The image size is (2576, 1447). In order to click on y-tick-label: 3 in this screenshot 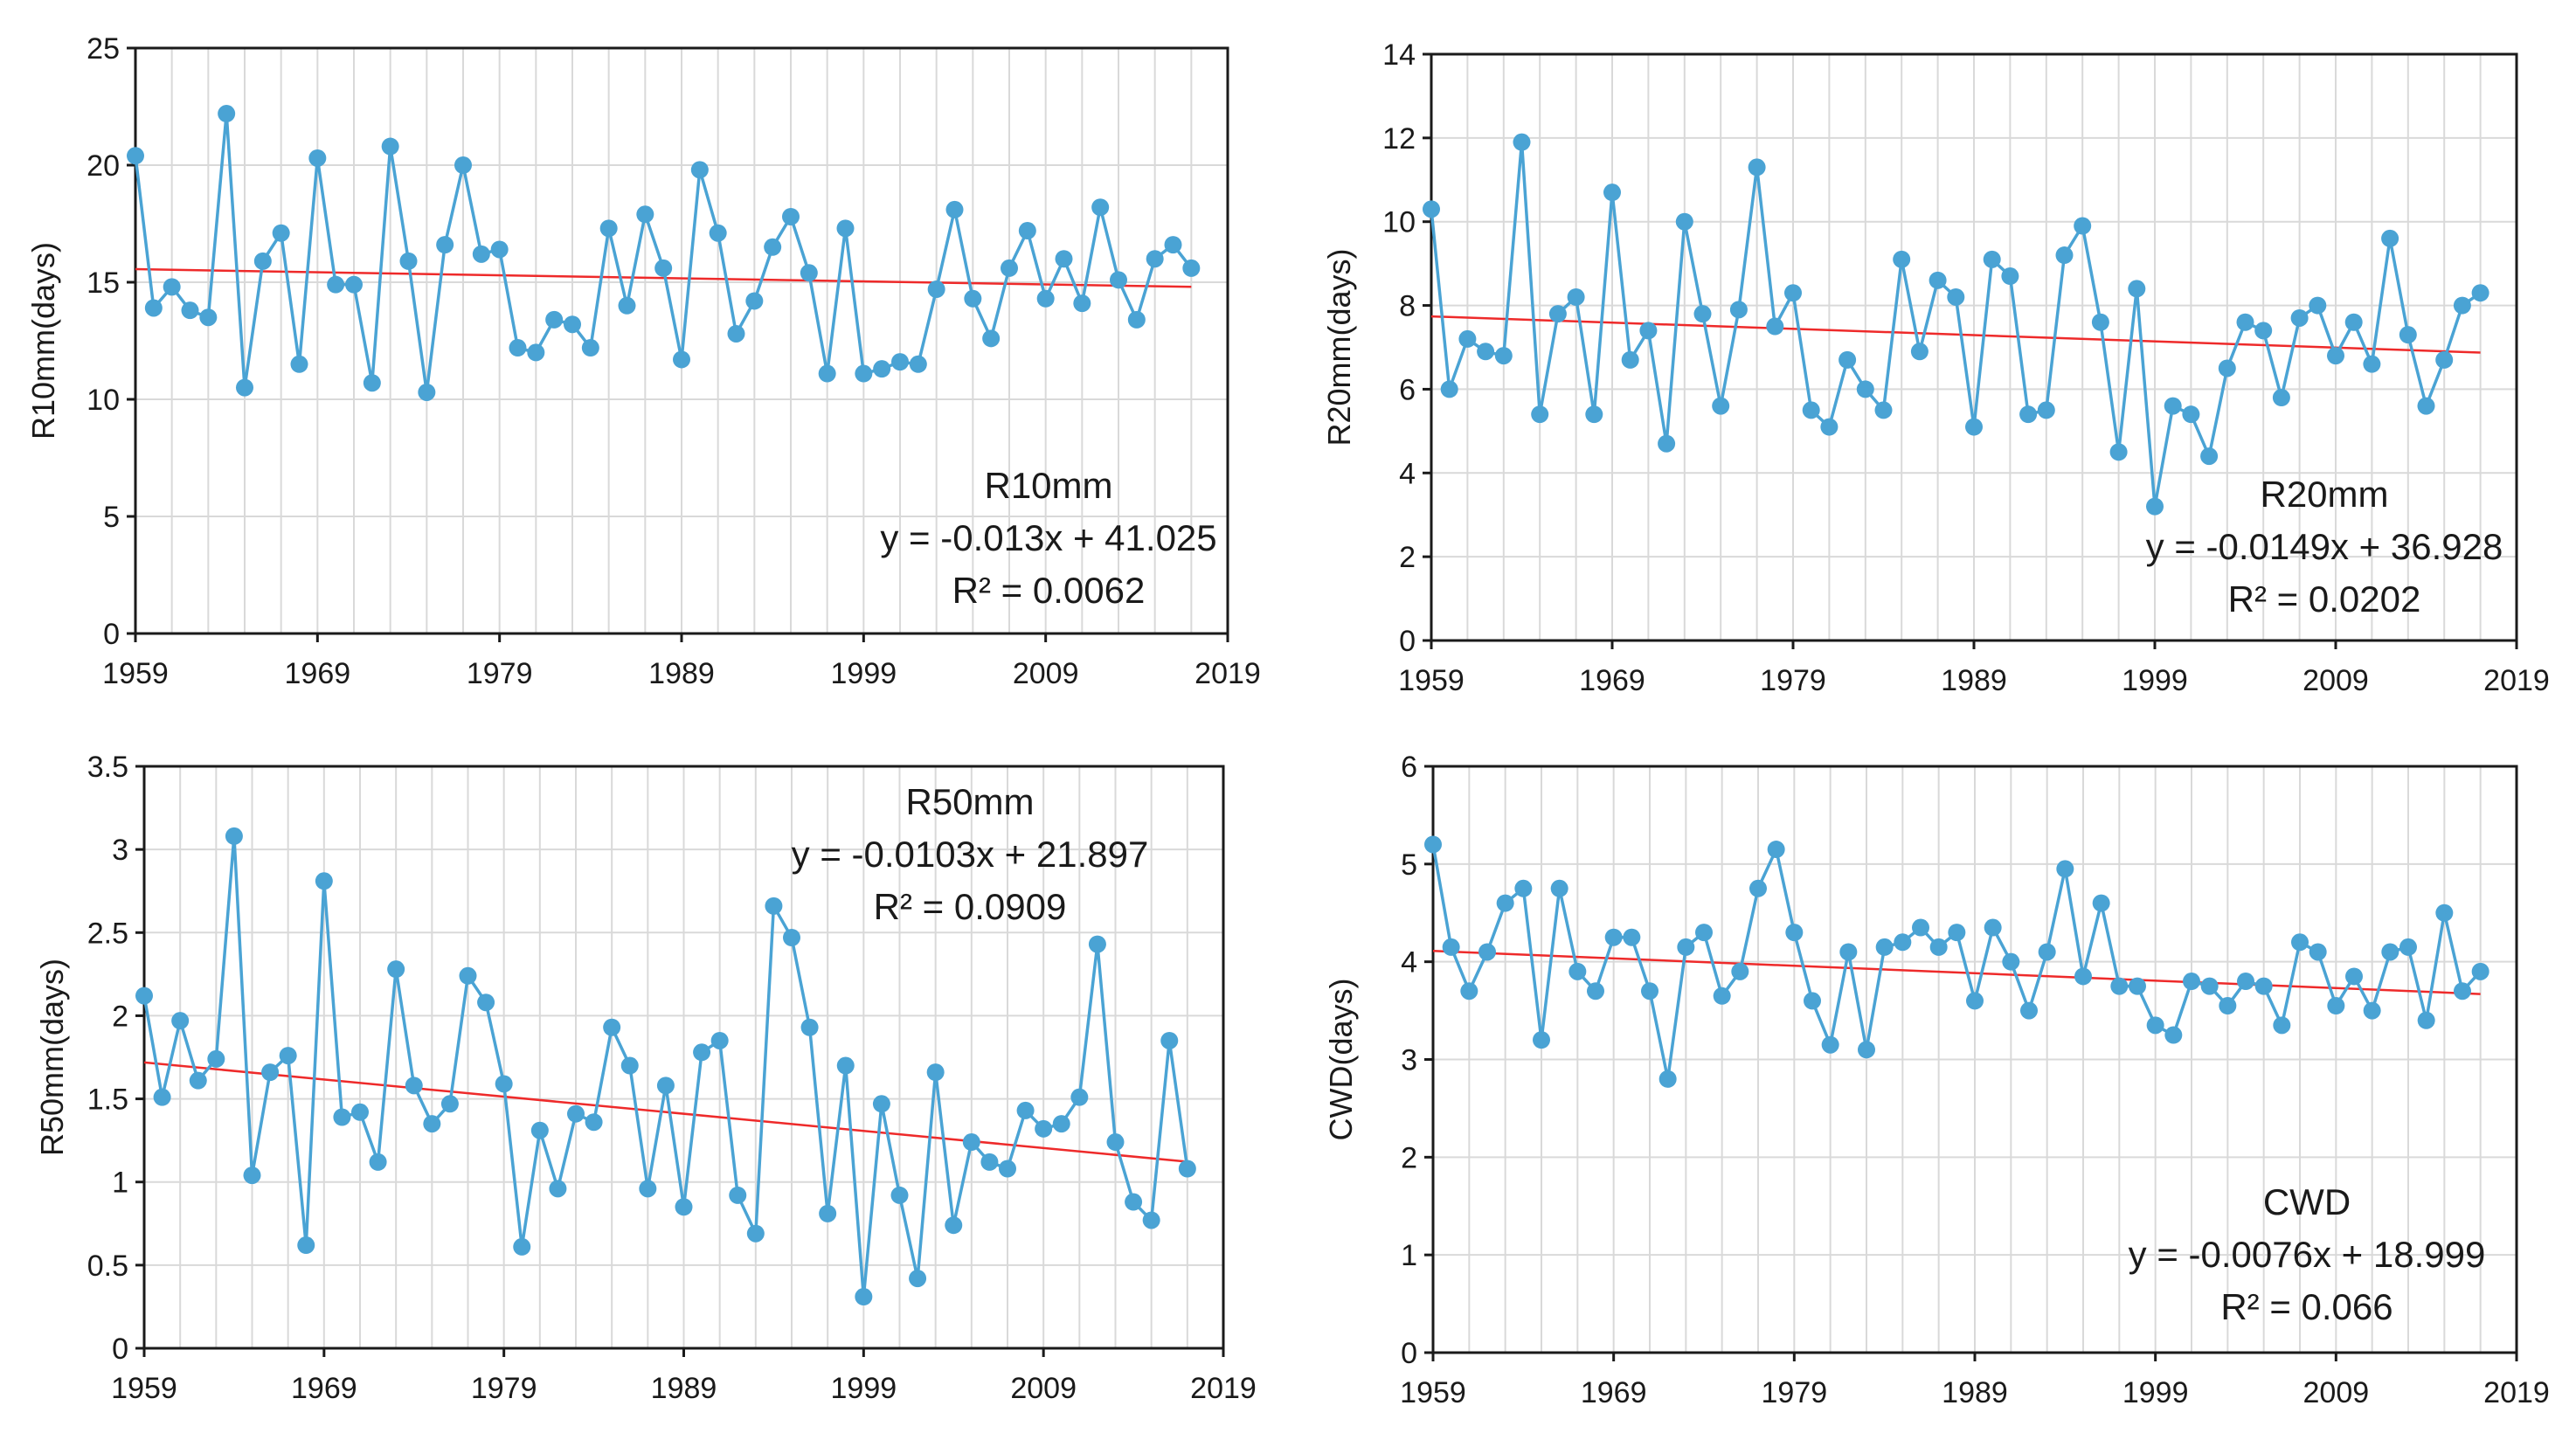, I will do `click(120, 850)`.